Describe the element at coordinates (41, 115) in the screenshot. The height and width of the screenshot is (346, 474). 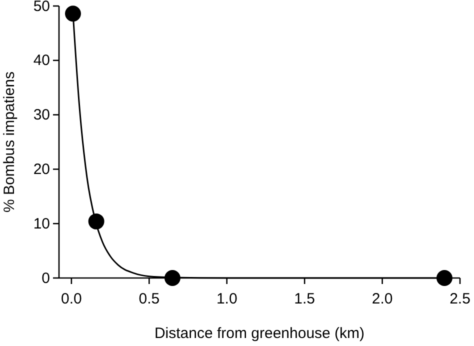
I see `y-tick-label: 30` at that location.